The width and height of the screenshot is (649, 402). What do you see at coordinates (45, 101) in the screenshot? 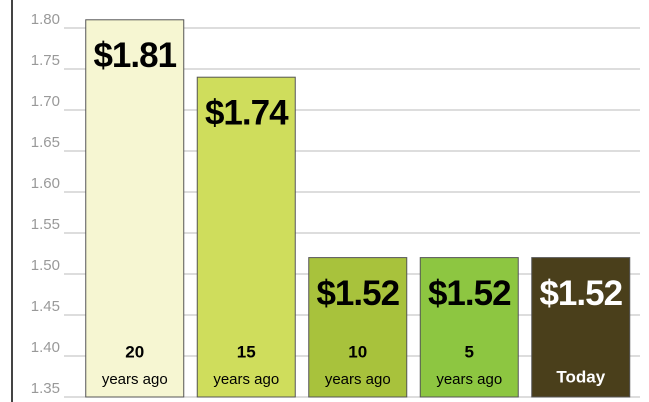
I see `y-tick-label: 1.70` at bounding box center [45, 101].